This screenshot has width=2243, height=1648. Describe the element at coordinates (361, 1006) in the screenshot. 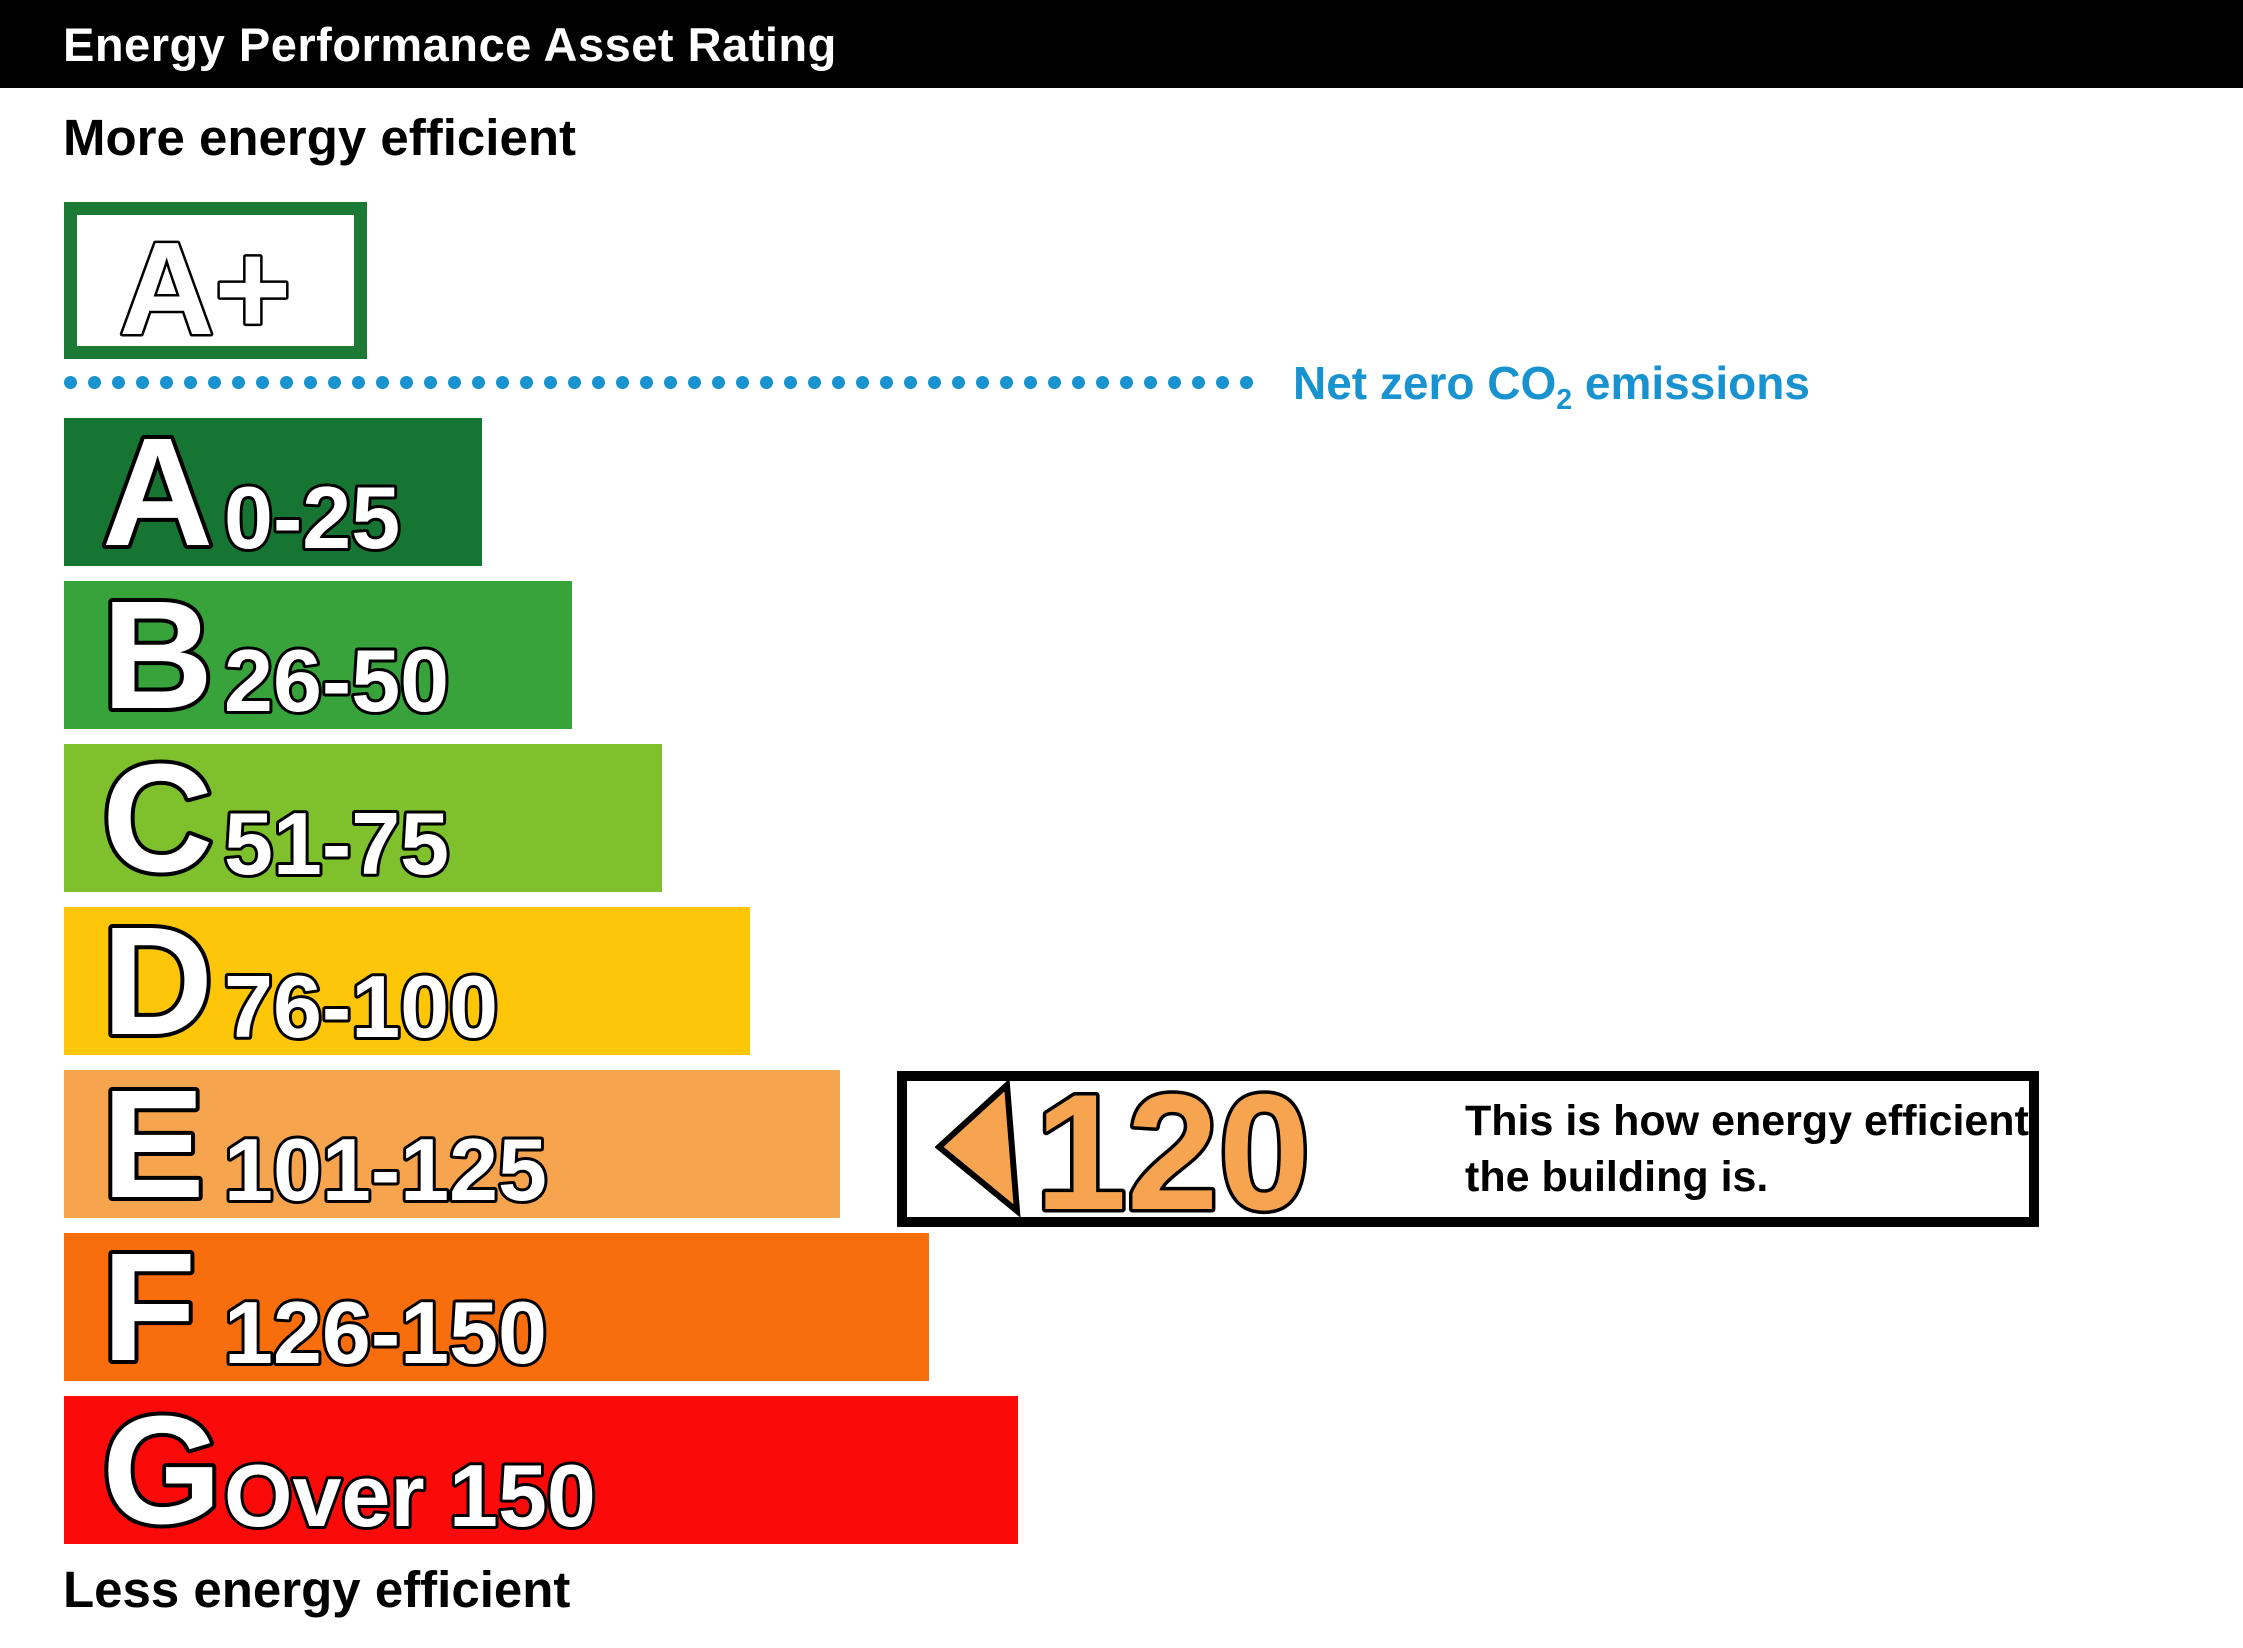

I see `band-range: 76-100` at that location.